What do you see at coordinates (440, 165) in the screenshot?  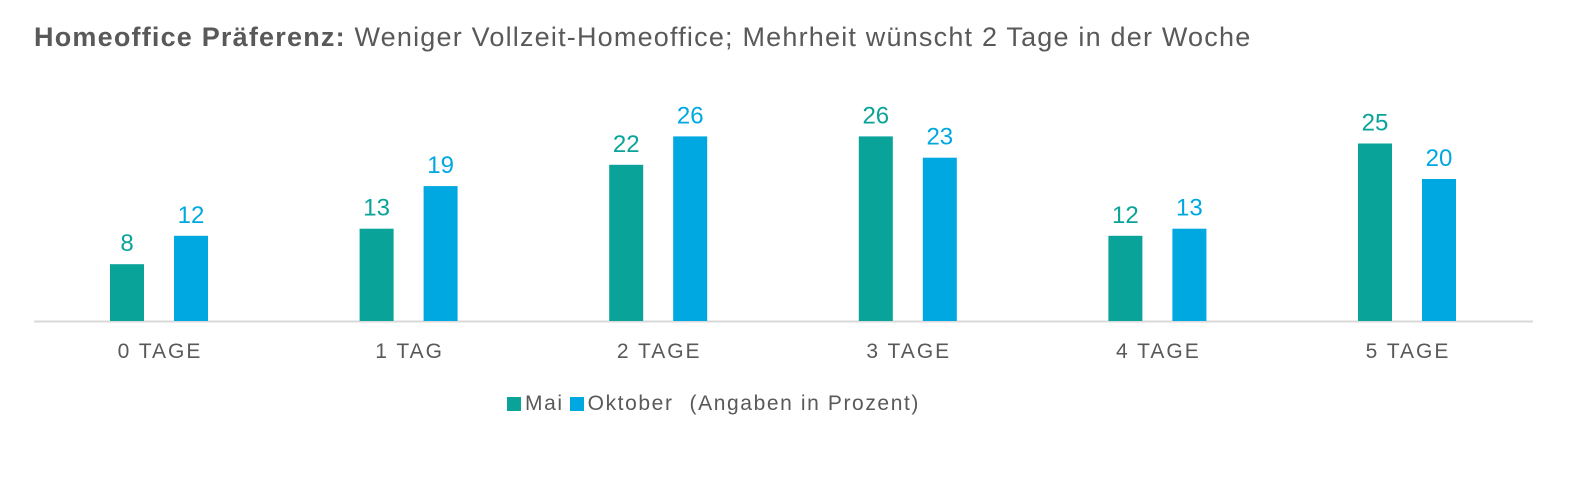 I see `data-label-oktober-1: 19` at bounding box center [440, 165].